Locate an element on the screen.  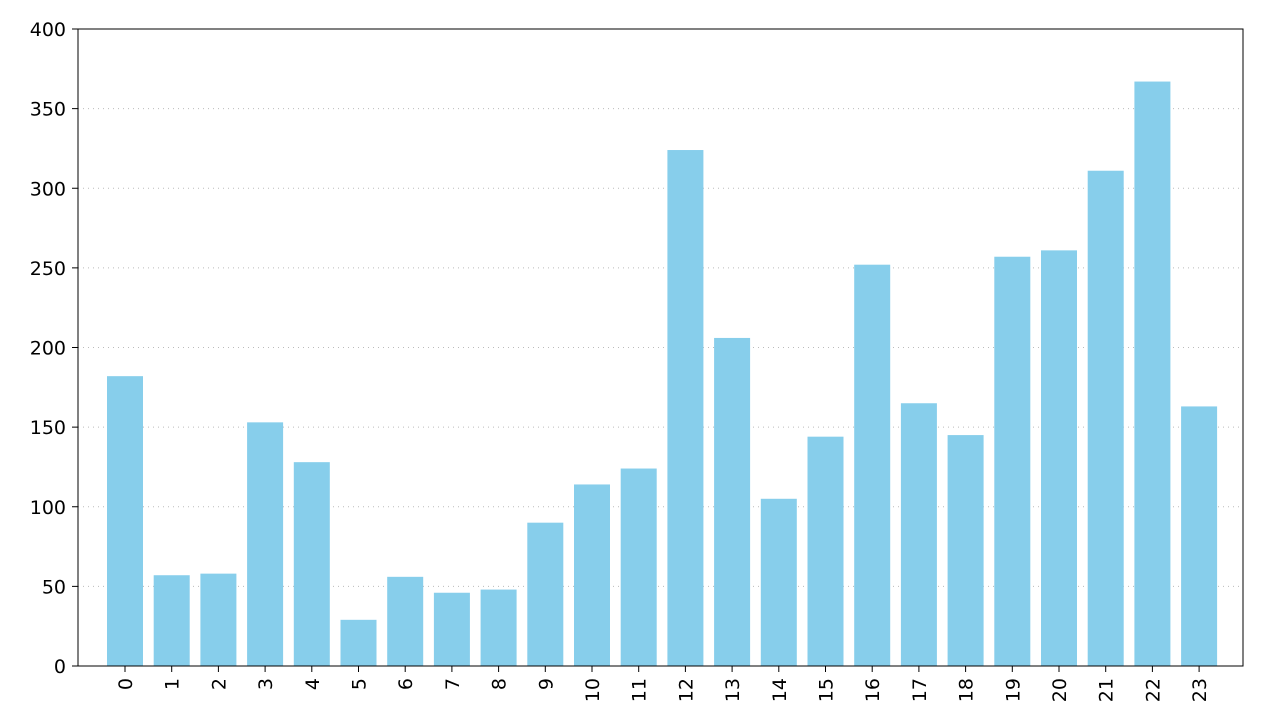
y-tick-label: 400 is located at coordinates (48, 30).